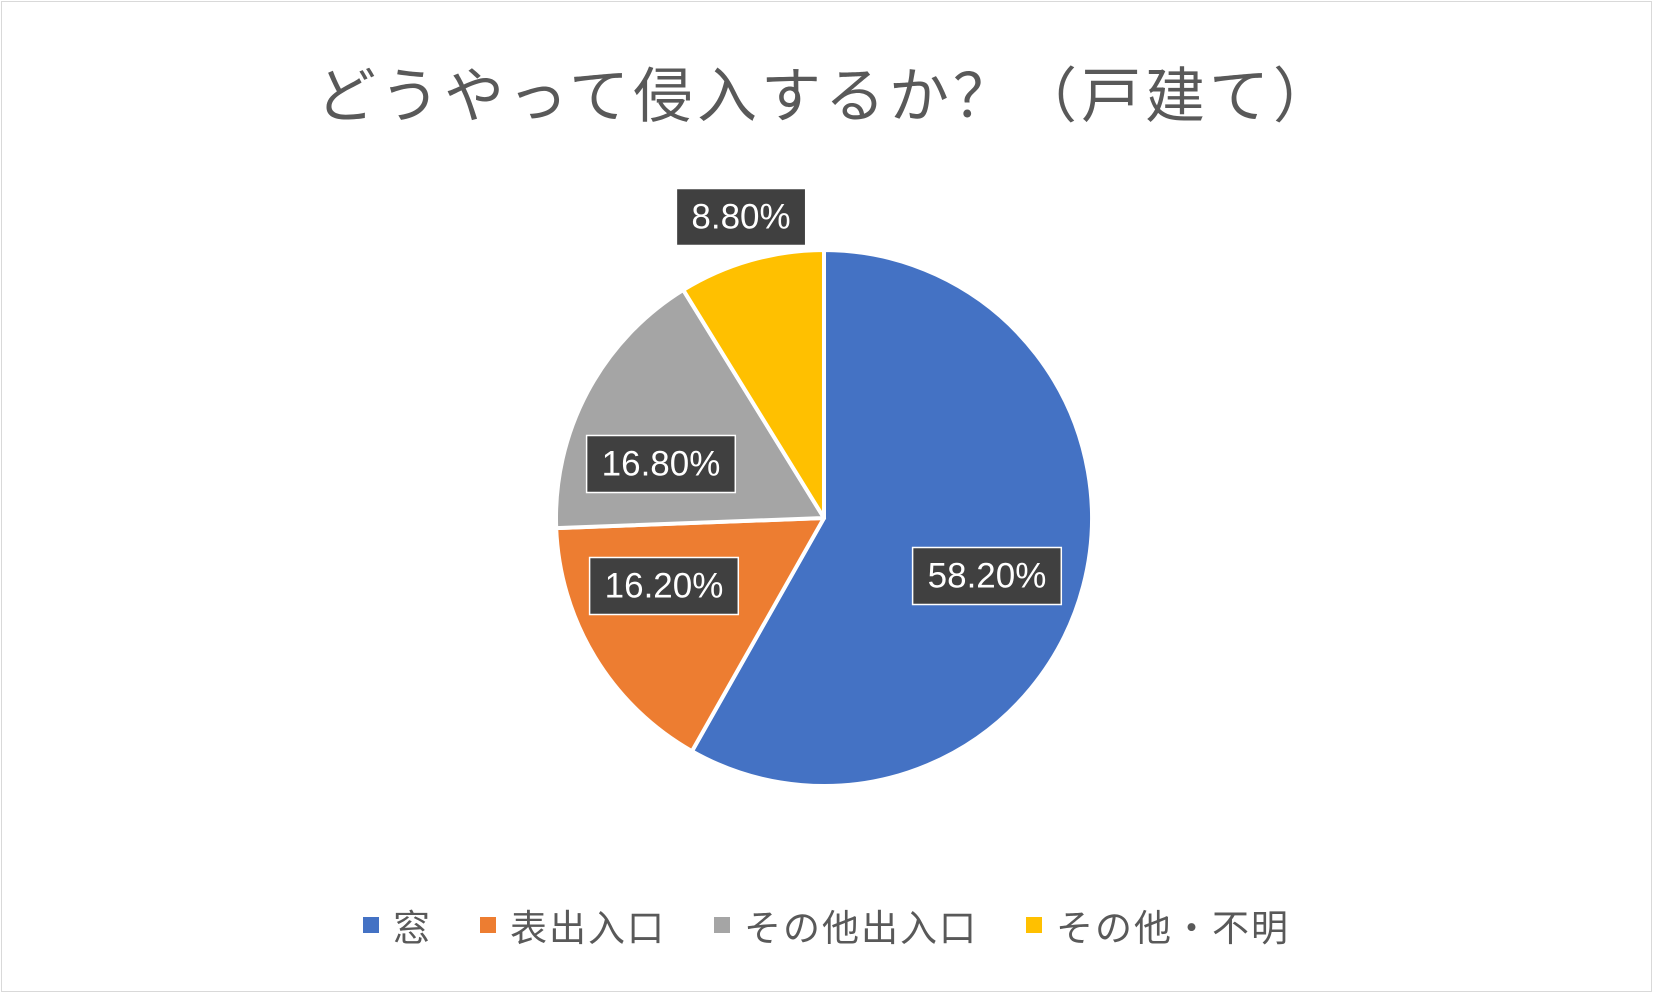 The height and width of the screenshot is (993, 1653). I want to click on legend-item-other-entrance: その他出入口, so click(846, 925).